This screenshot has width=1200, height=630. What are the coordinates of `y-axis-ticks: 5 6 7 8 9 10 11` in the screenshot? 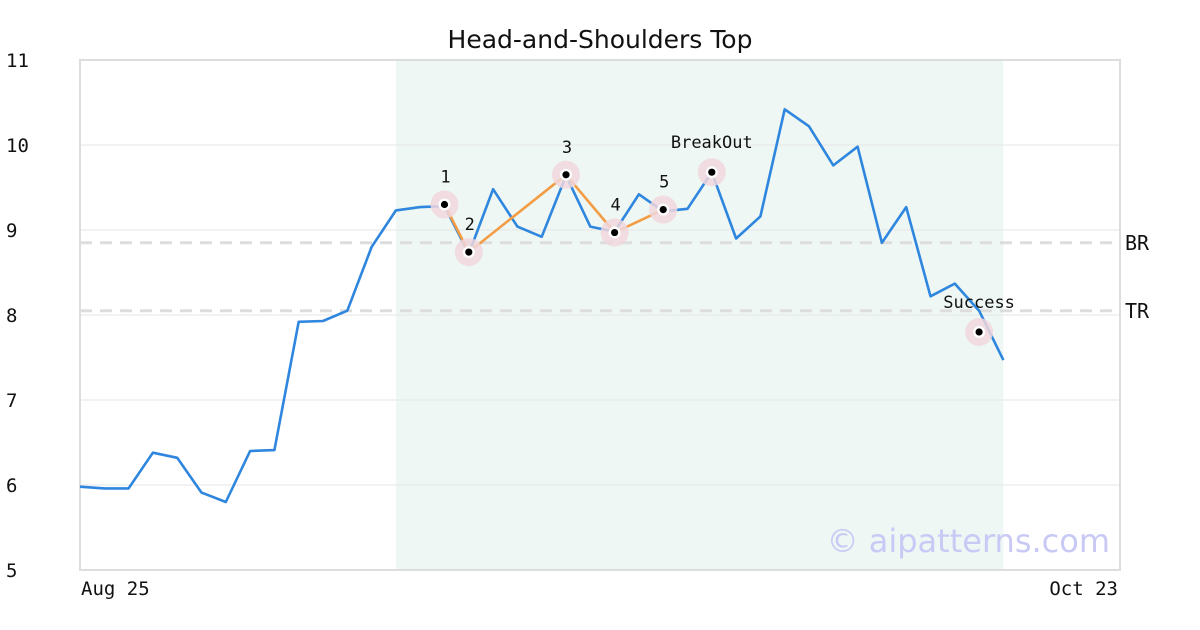 It's located at (17, 316).